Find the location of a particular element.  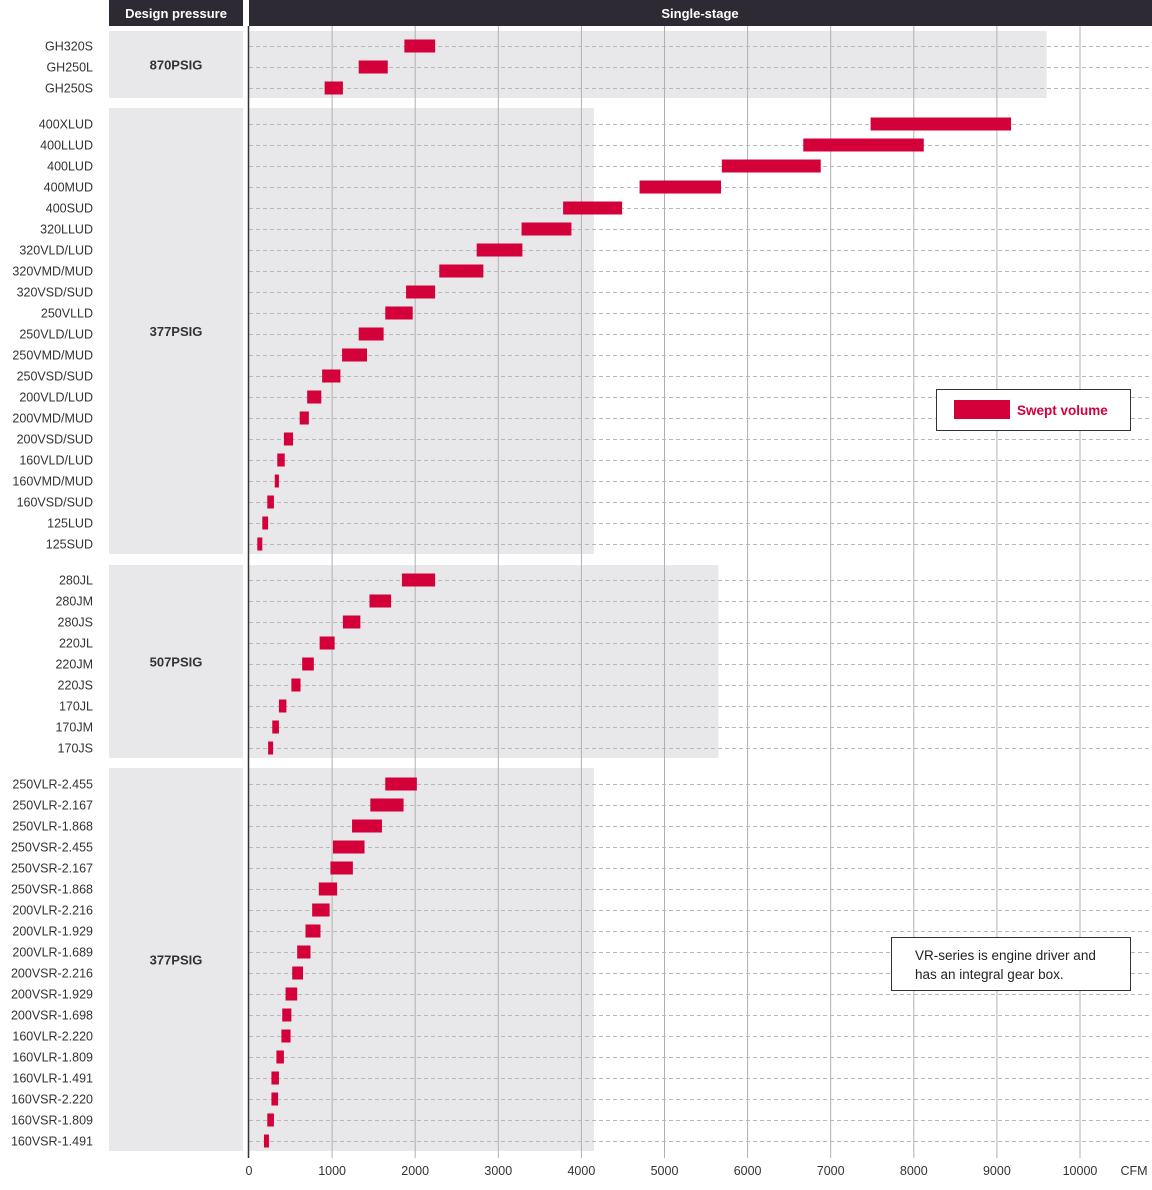

model-label: 160VSD/SUD is located at coordinates (55, 503).